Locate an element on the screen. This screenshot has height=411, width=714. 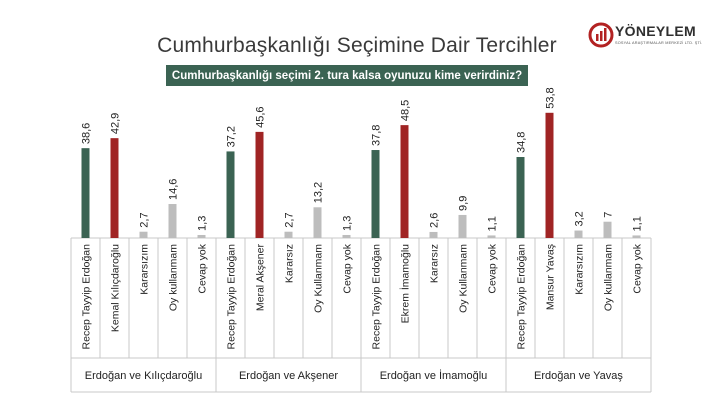
data-label: 42,9 is located at coordinates (116, 123).